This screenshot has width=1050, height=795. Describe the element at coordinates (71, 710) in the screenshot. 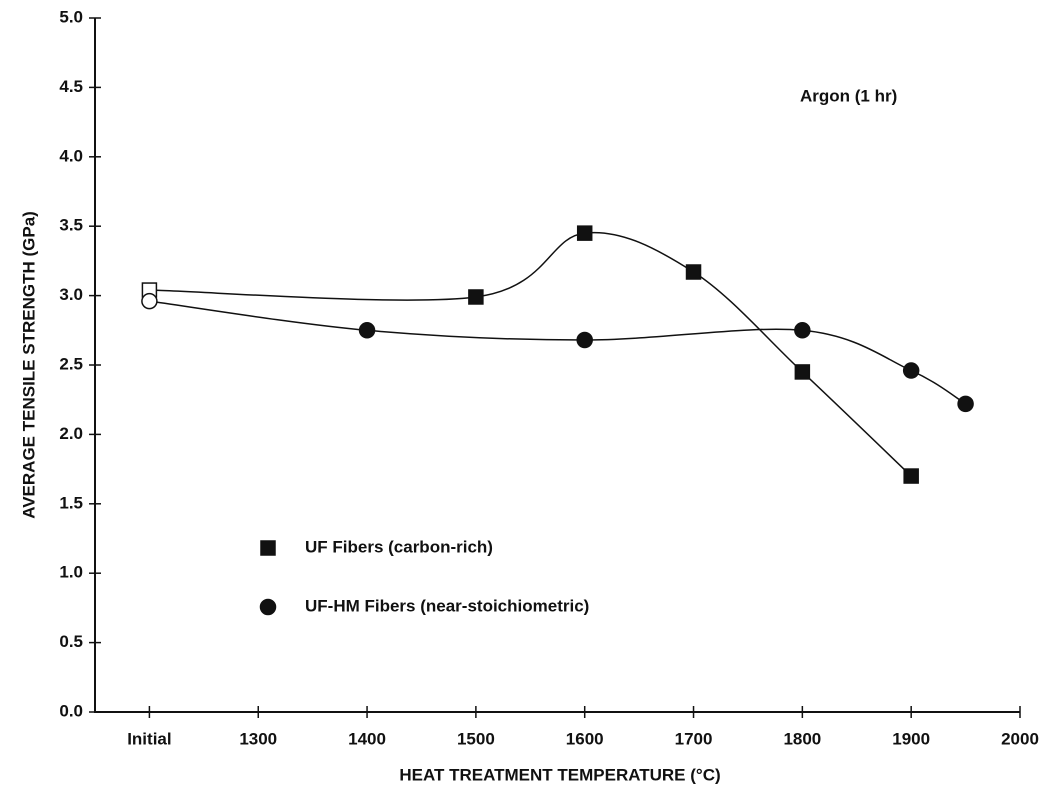

I see `y-tick-label: 0.0` at that location.